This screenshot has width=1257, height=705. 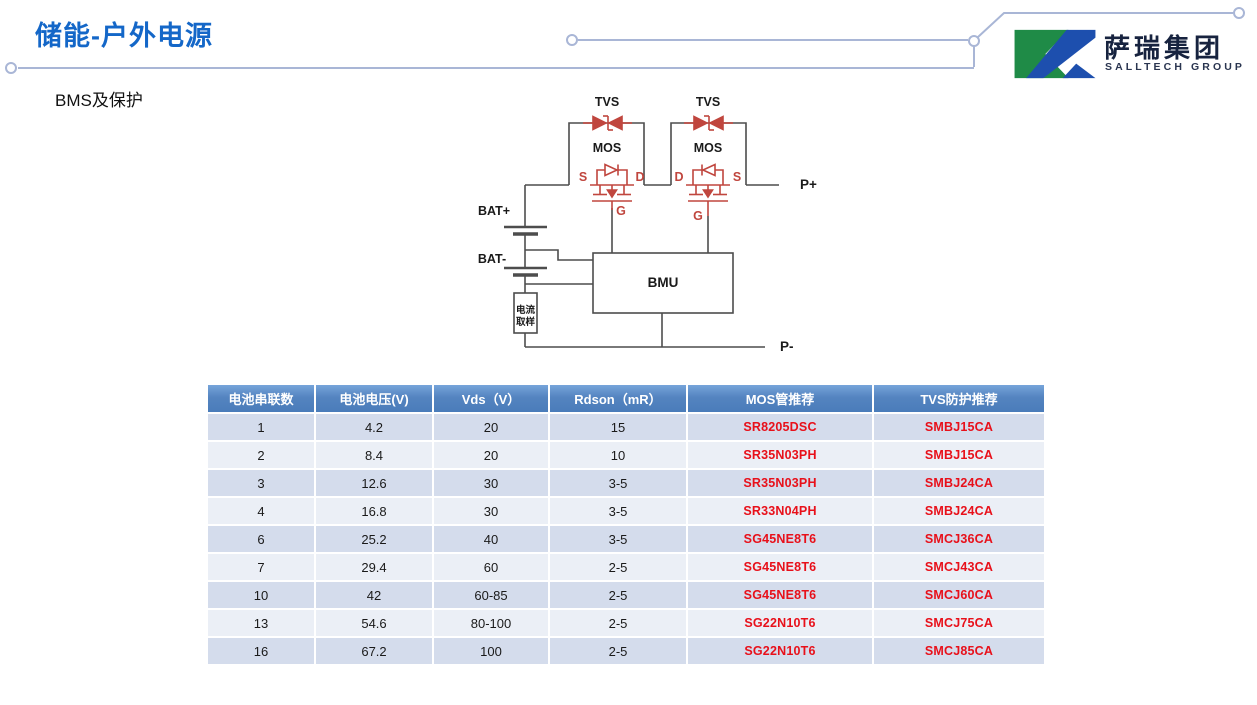 What do you see at coordinates (1175, 67) in the screenshot?
I see `logo-company-name-en: SALLTECH GROUP` at bounding box center [1175, 67].